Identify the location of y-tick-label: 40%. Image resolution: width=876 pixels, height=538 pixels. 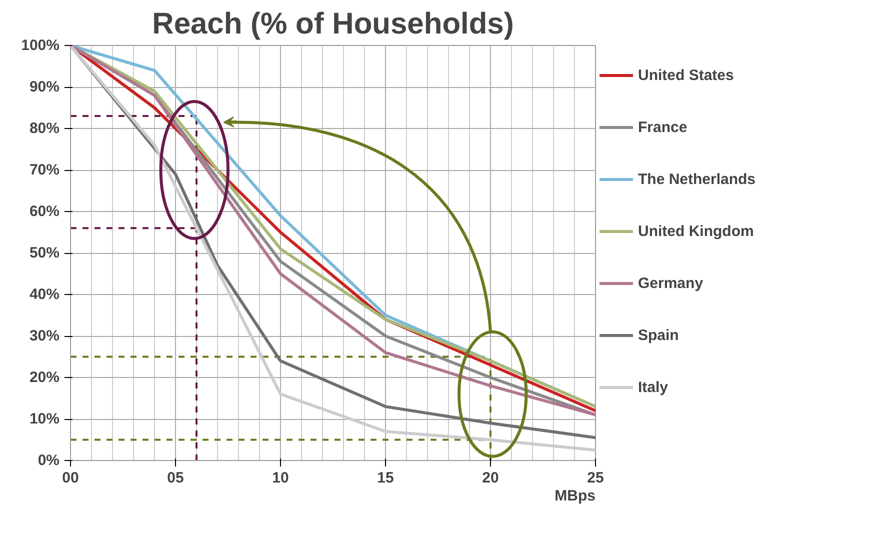
(44, 294).